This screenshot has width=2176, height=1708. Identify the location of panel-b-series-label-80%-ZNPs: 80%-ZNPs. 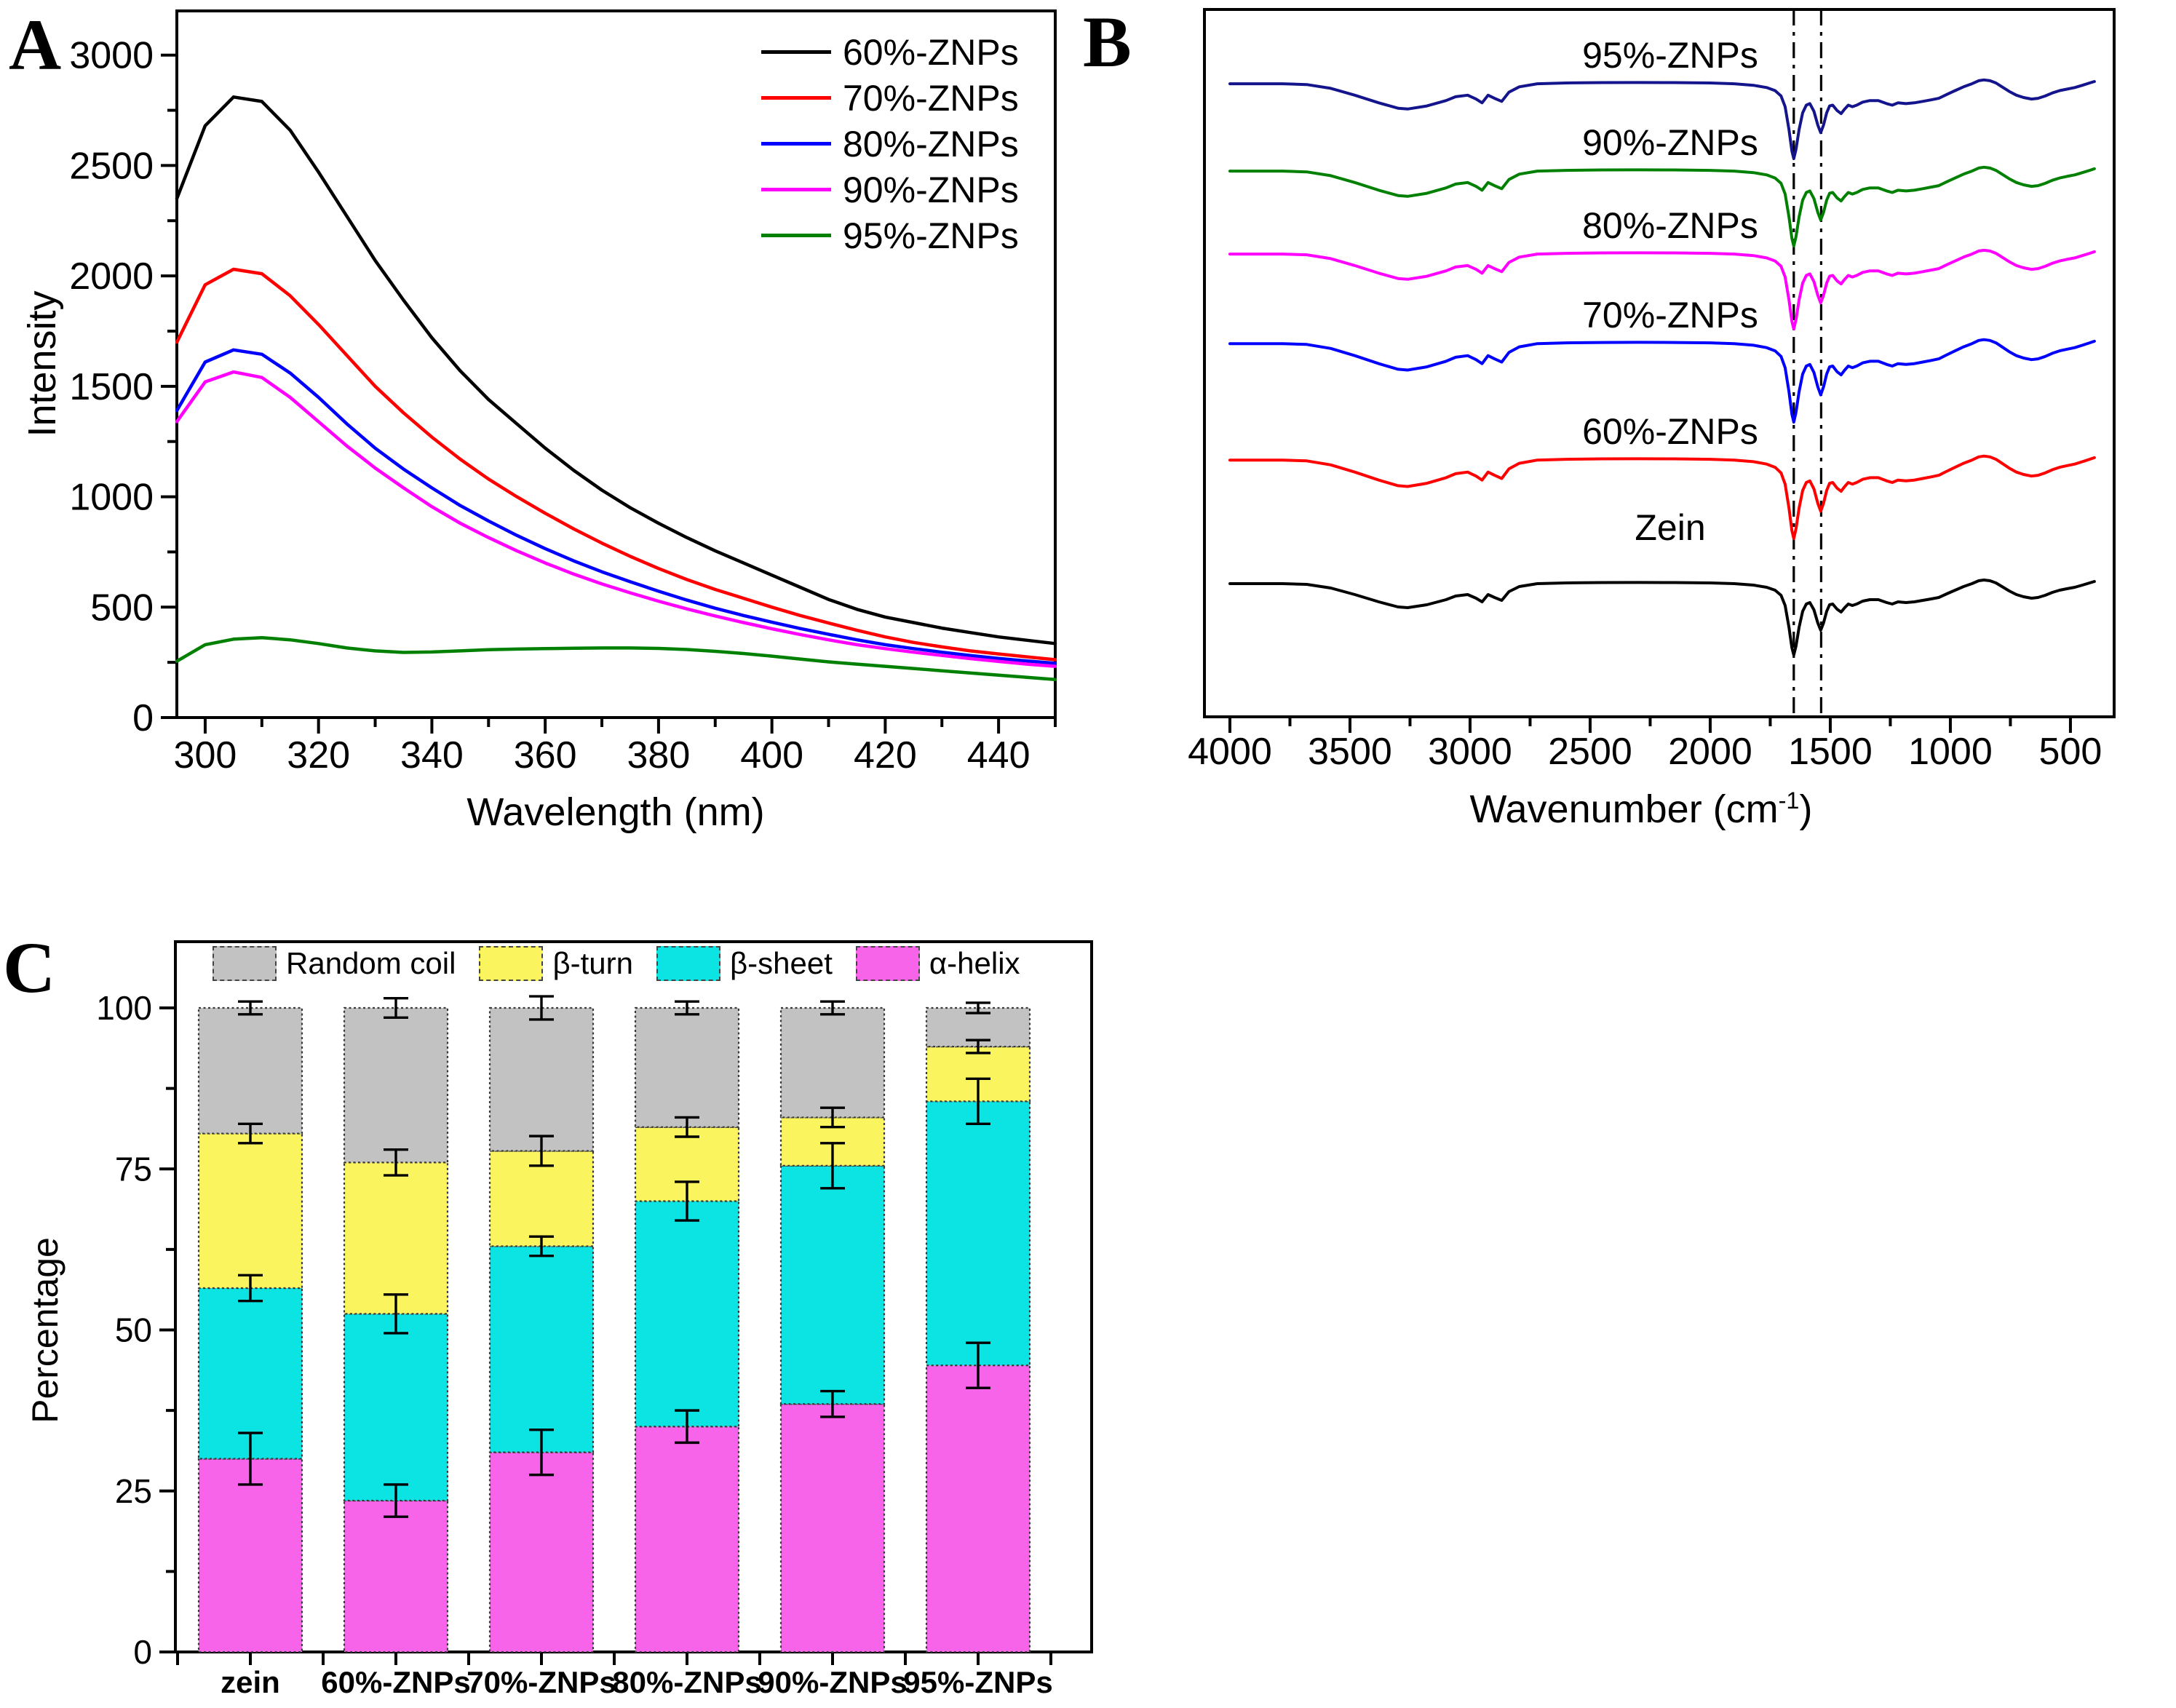
(1670, 225).